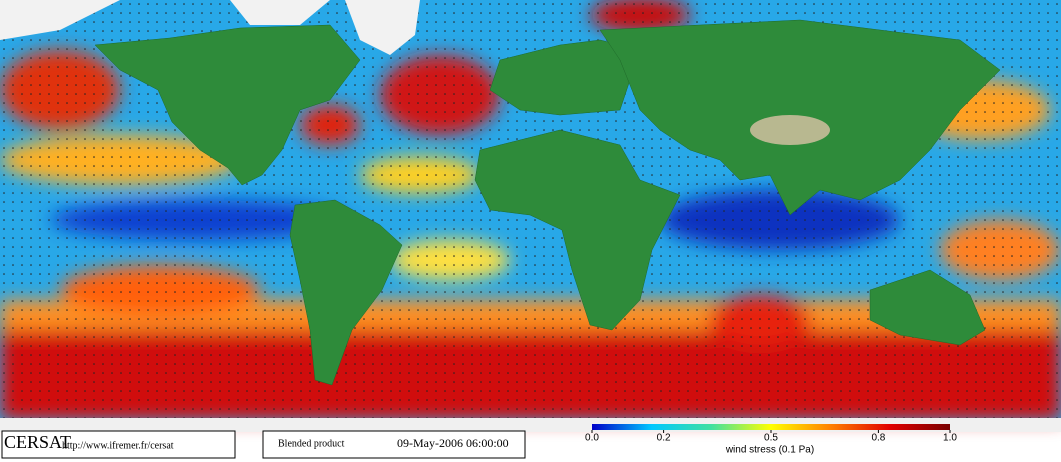 This screenshot has height=462, width=1061. What do you see at coordinates (311, 443) in the screenshot?
I see `product: Blended product` at bounding box center [311, 443].